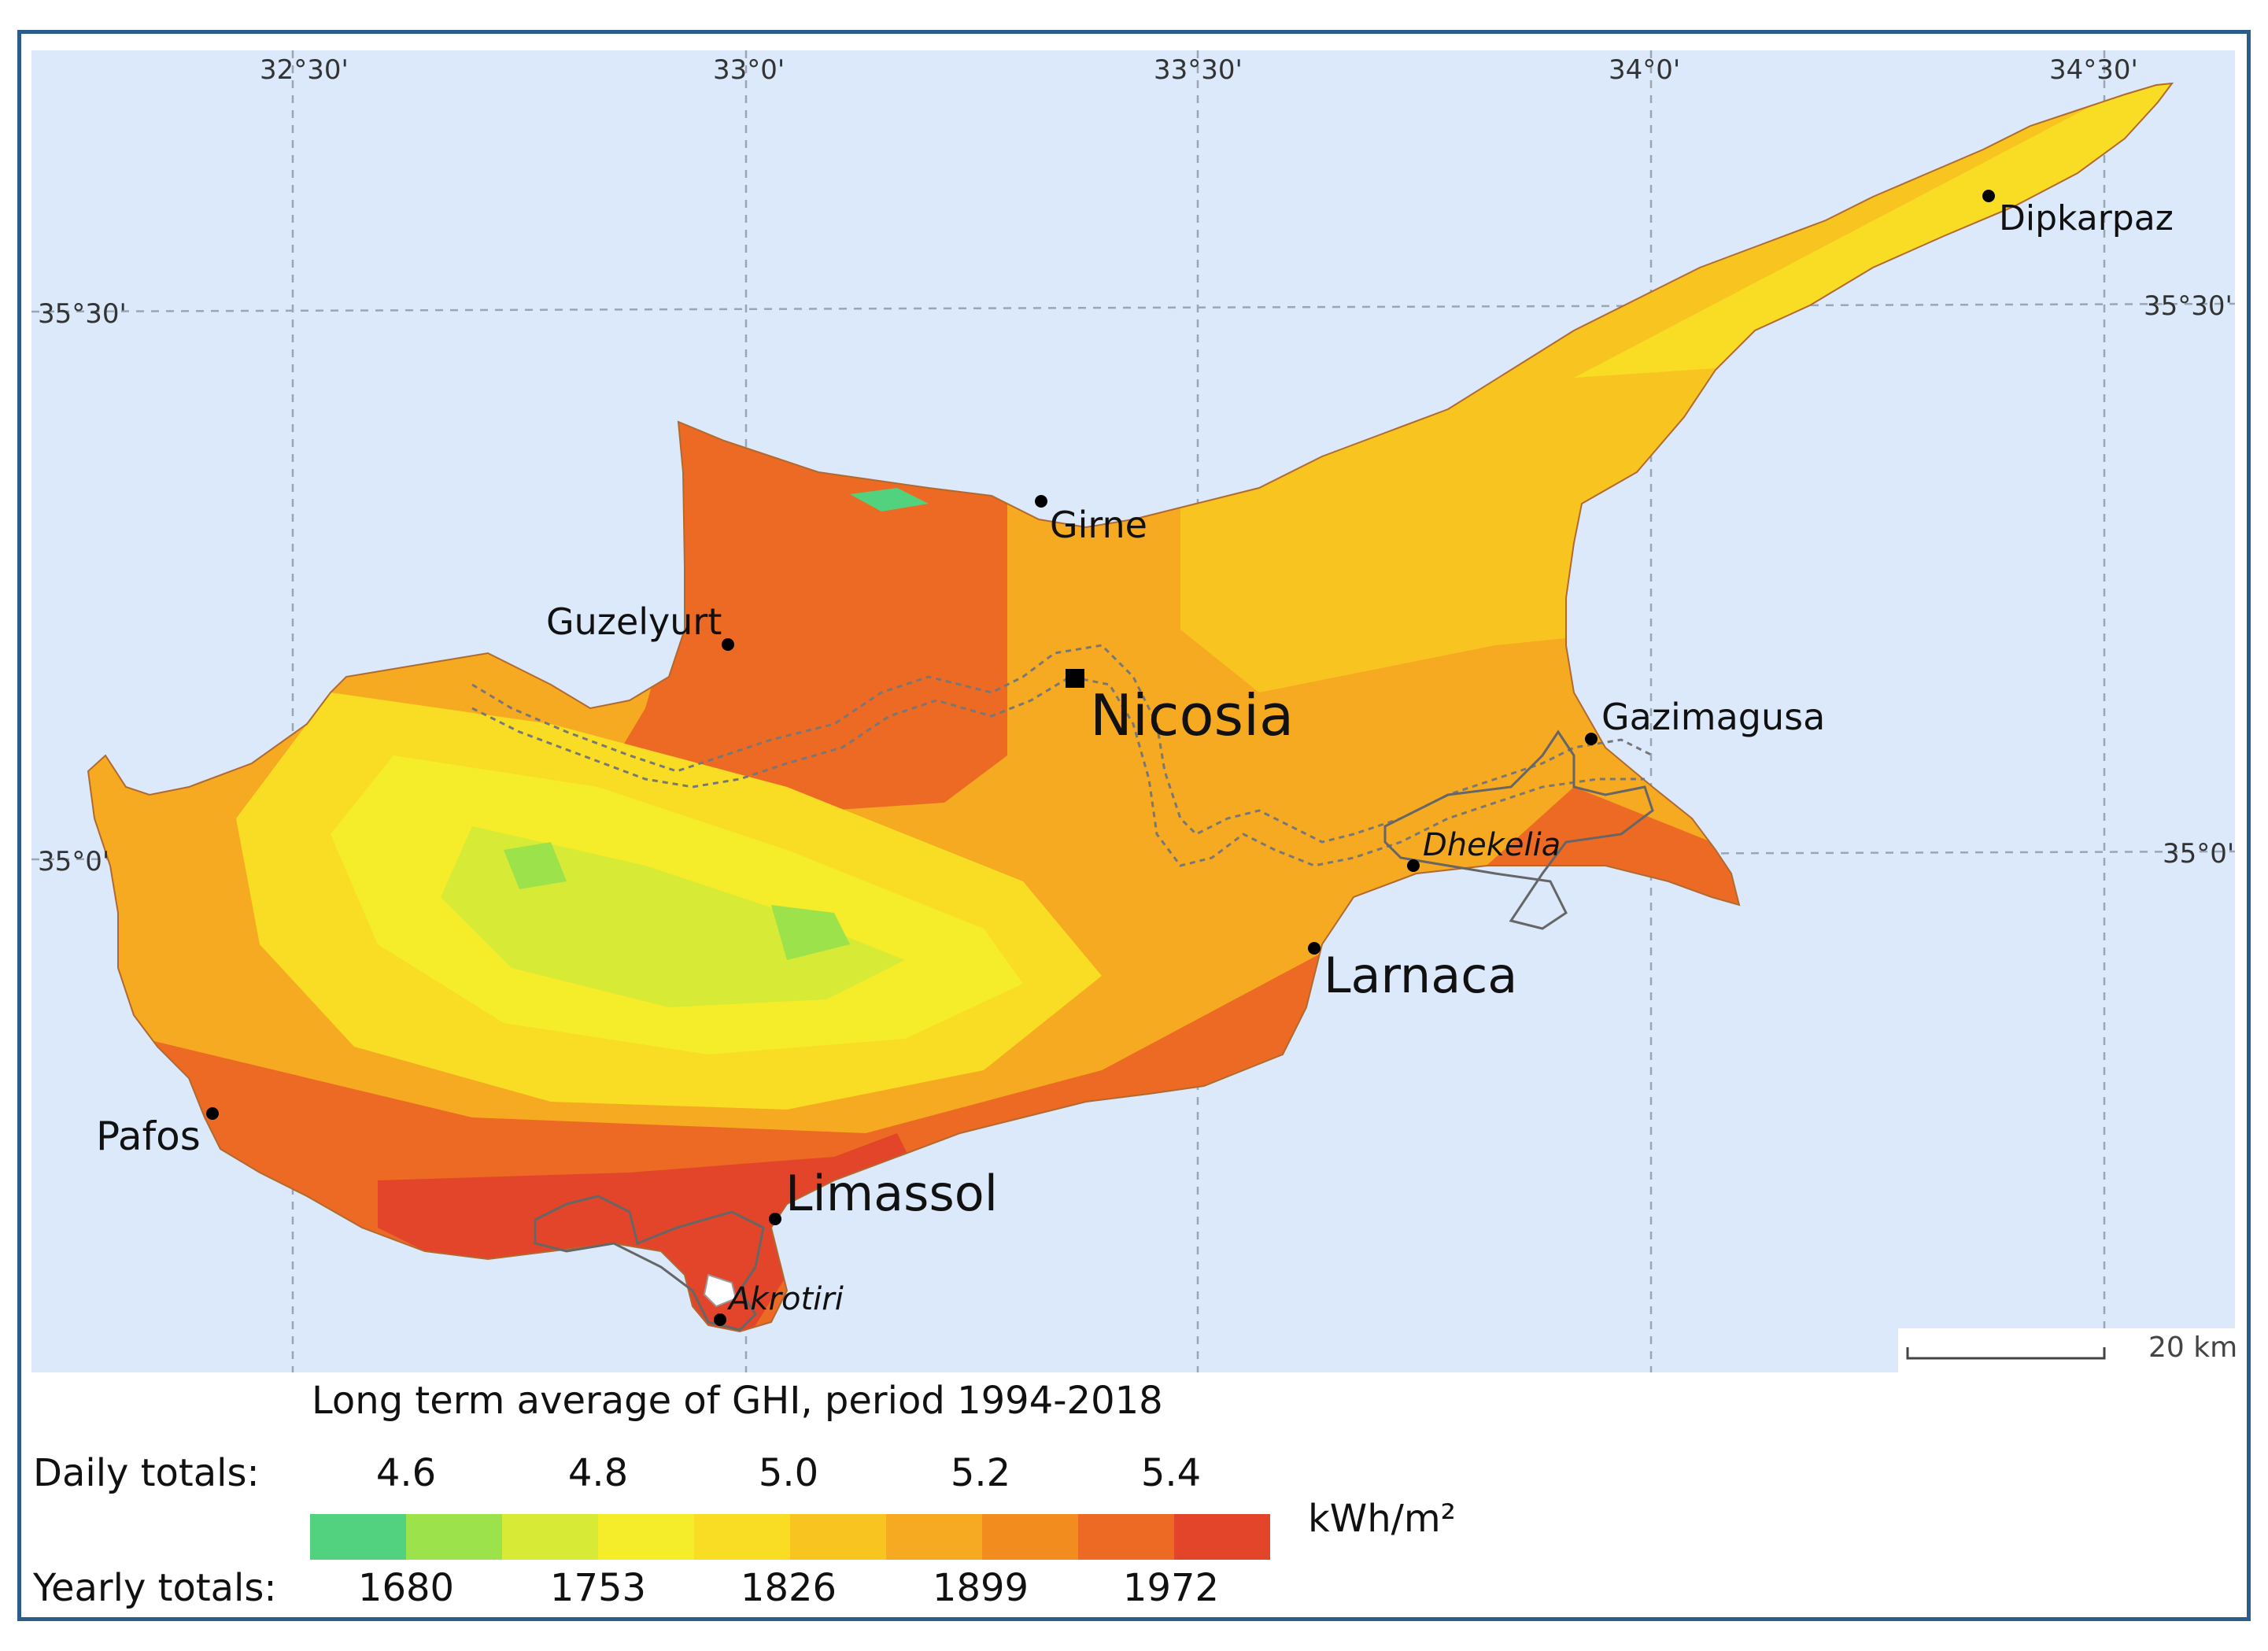  Describe the element at coordinates (146, 1473) in the screenshot. I see `daily-totals-label: Daily totals:` at that location.